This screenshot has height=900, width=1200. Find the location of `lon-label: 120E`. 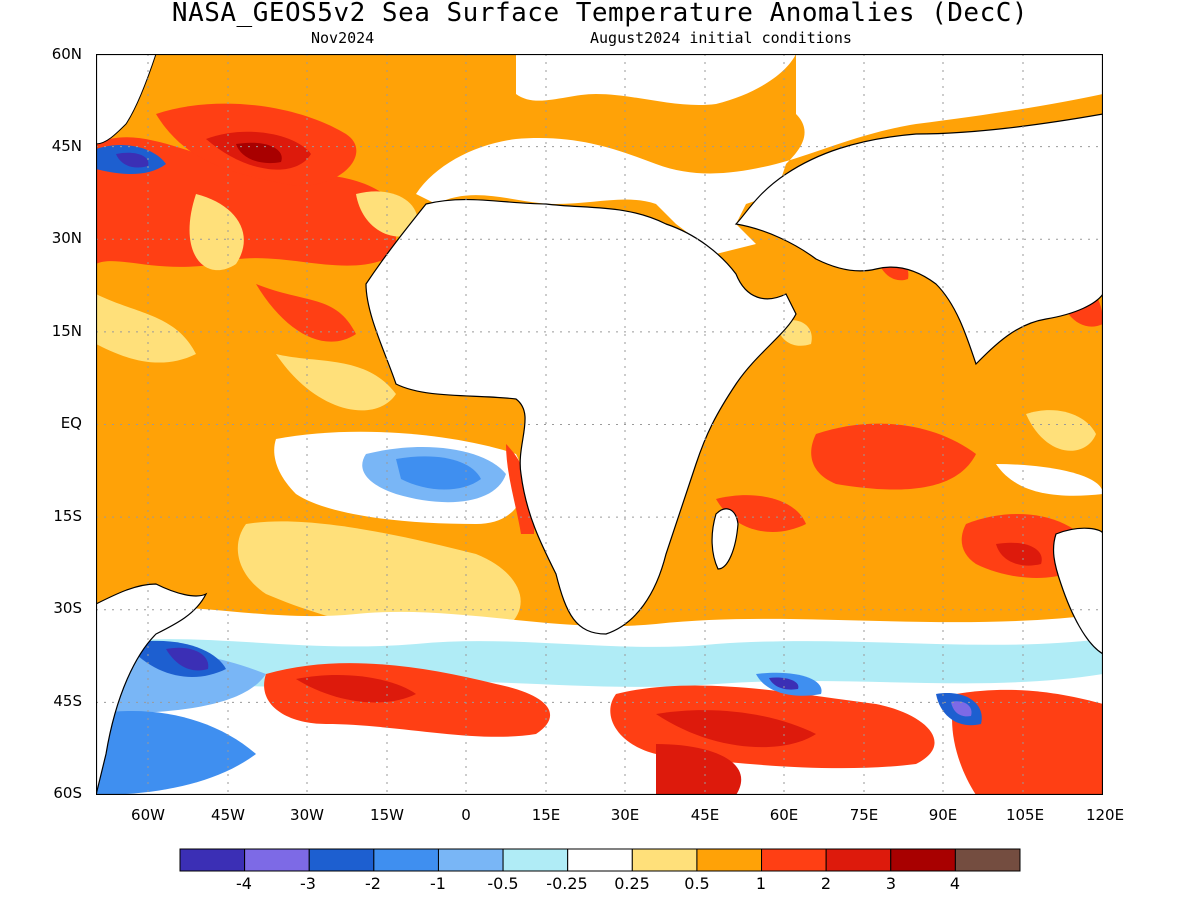

lon-label: 120E is located at coordinates (1105, 815).